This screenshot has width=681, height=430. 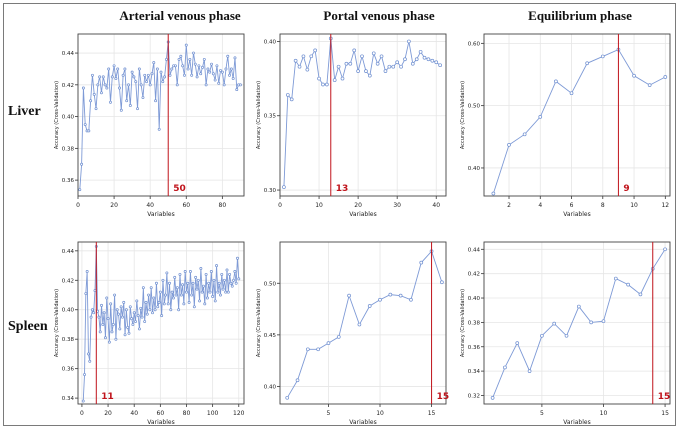 What do you see at coordinates (540, 117) in the screenshot?
I see `chart2-data-point` at bounding box center [540, 117].